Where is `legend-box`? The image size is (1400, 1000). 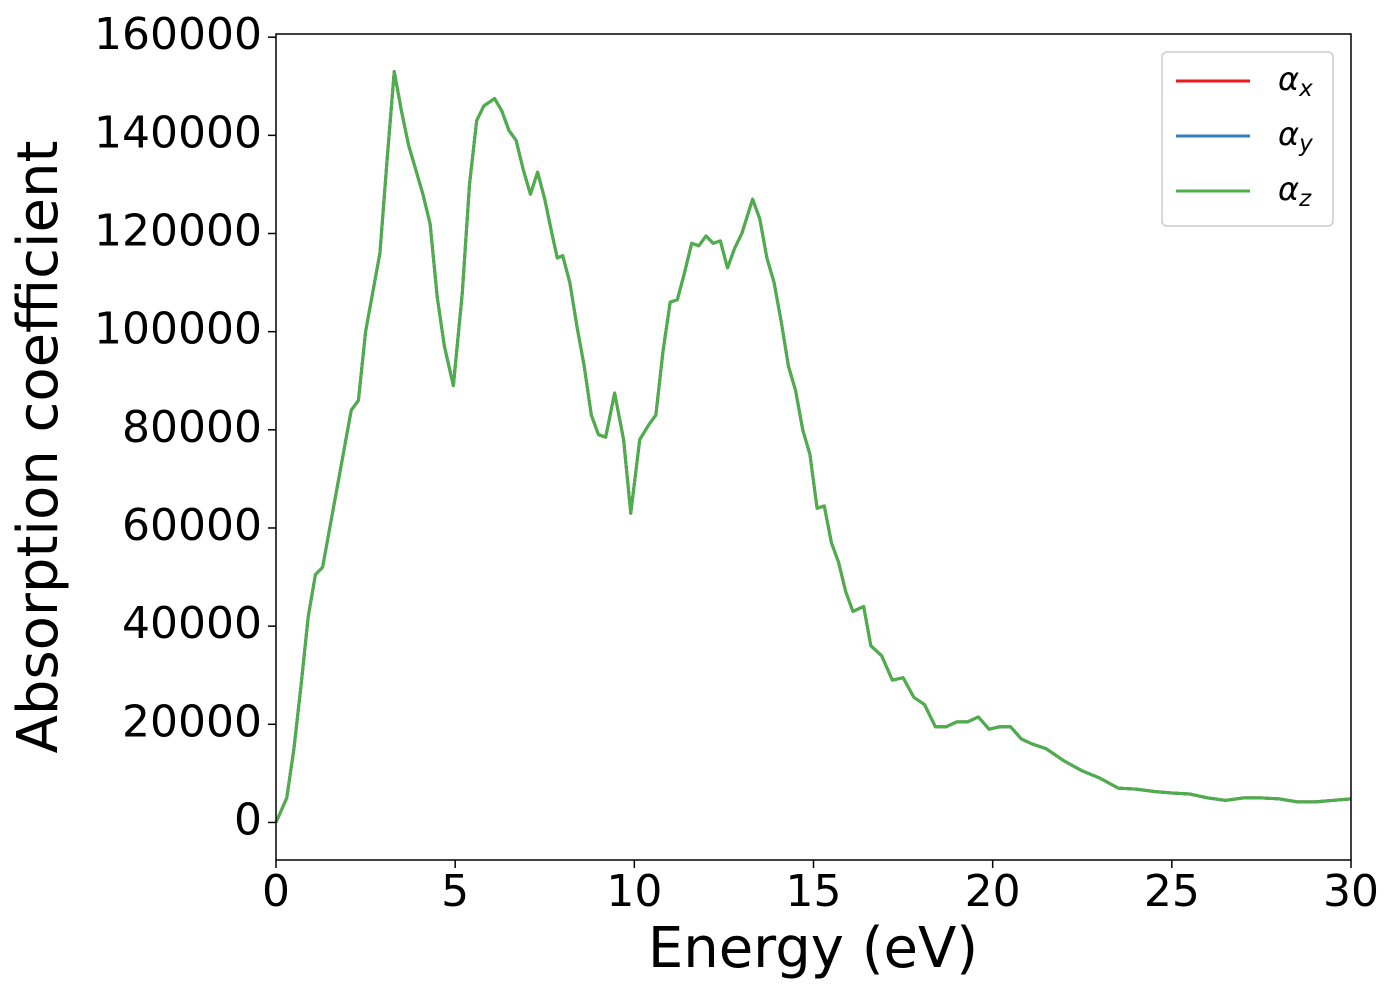
legend-box is located at coordinates (1247, 139).